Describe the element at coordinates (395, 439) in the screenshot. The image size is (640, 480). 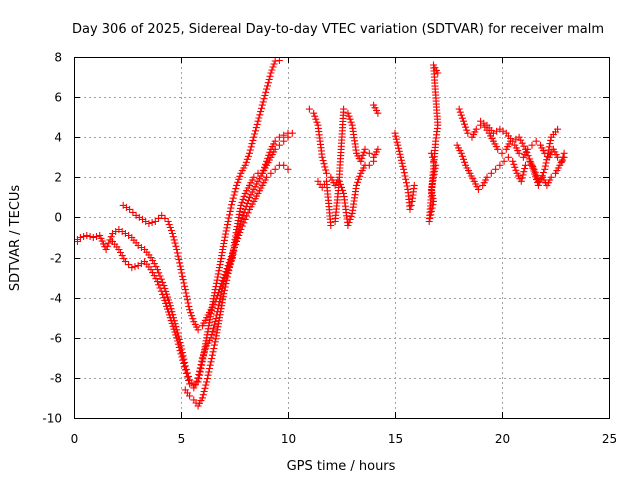
I see `x-tick-label: 15` at that location.